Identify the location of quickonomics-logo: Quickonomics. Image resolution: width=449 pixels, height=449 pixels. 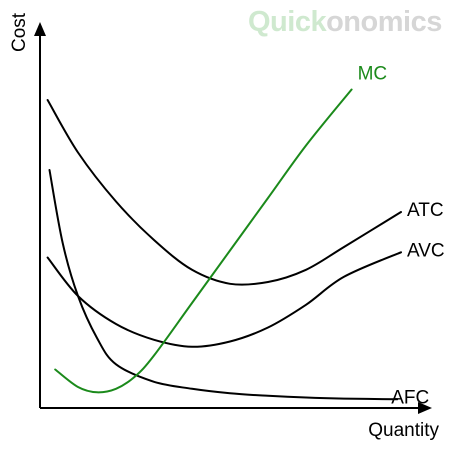
(345, 22).